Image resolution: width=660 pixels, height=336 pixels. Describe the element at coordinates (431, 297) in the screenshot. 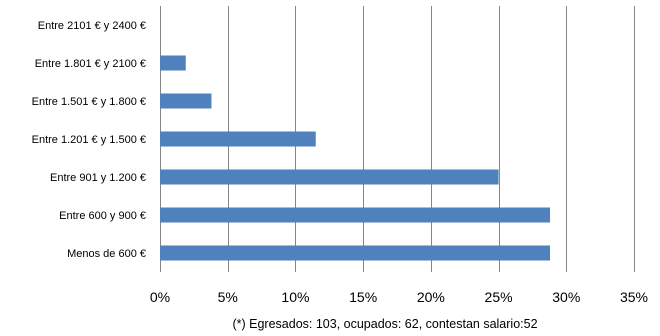

I see `x-tick-label: 20%` at that location.